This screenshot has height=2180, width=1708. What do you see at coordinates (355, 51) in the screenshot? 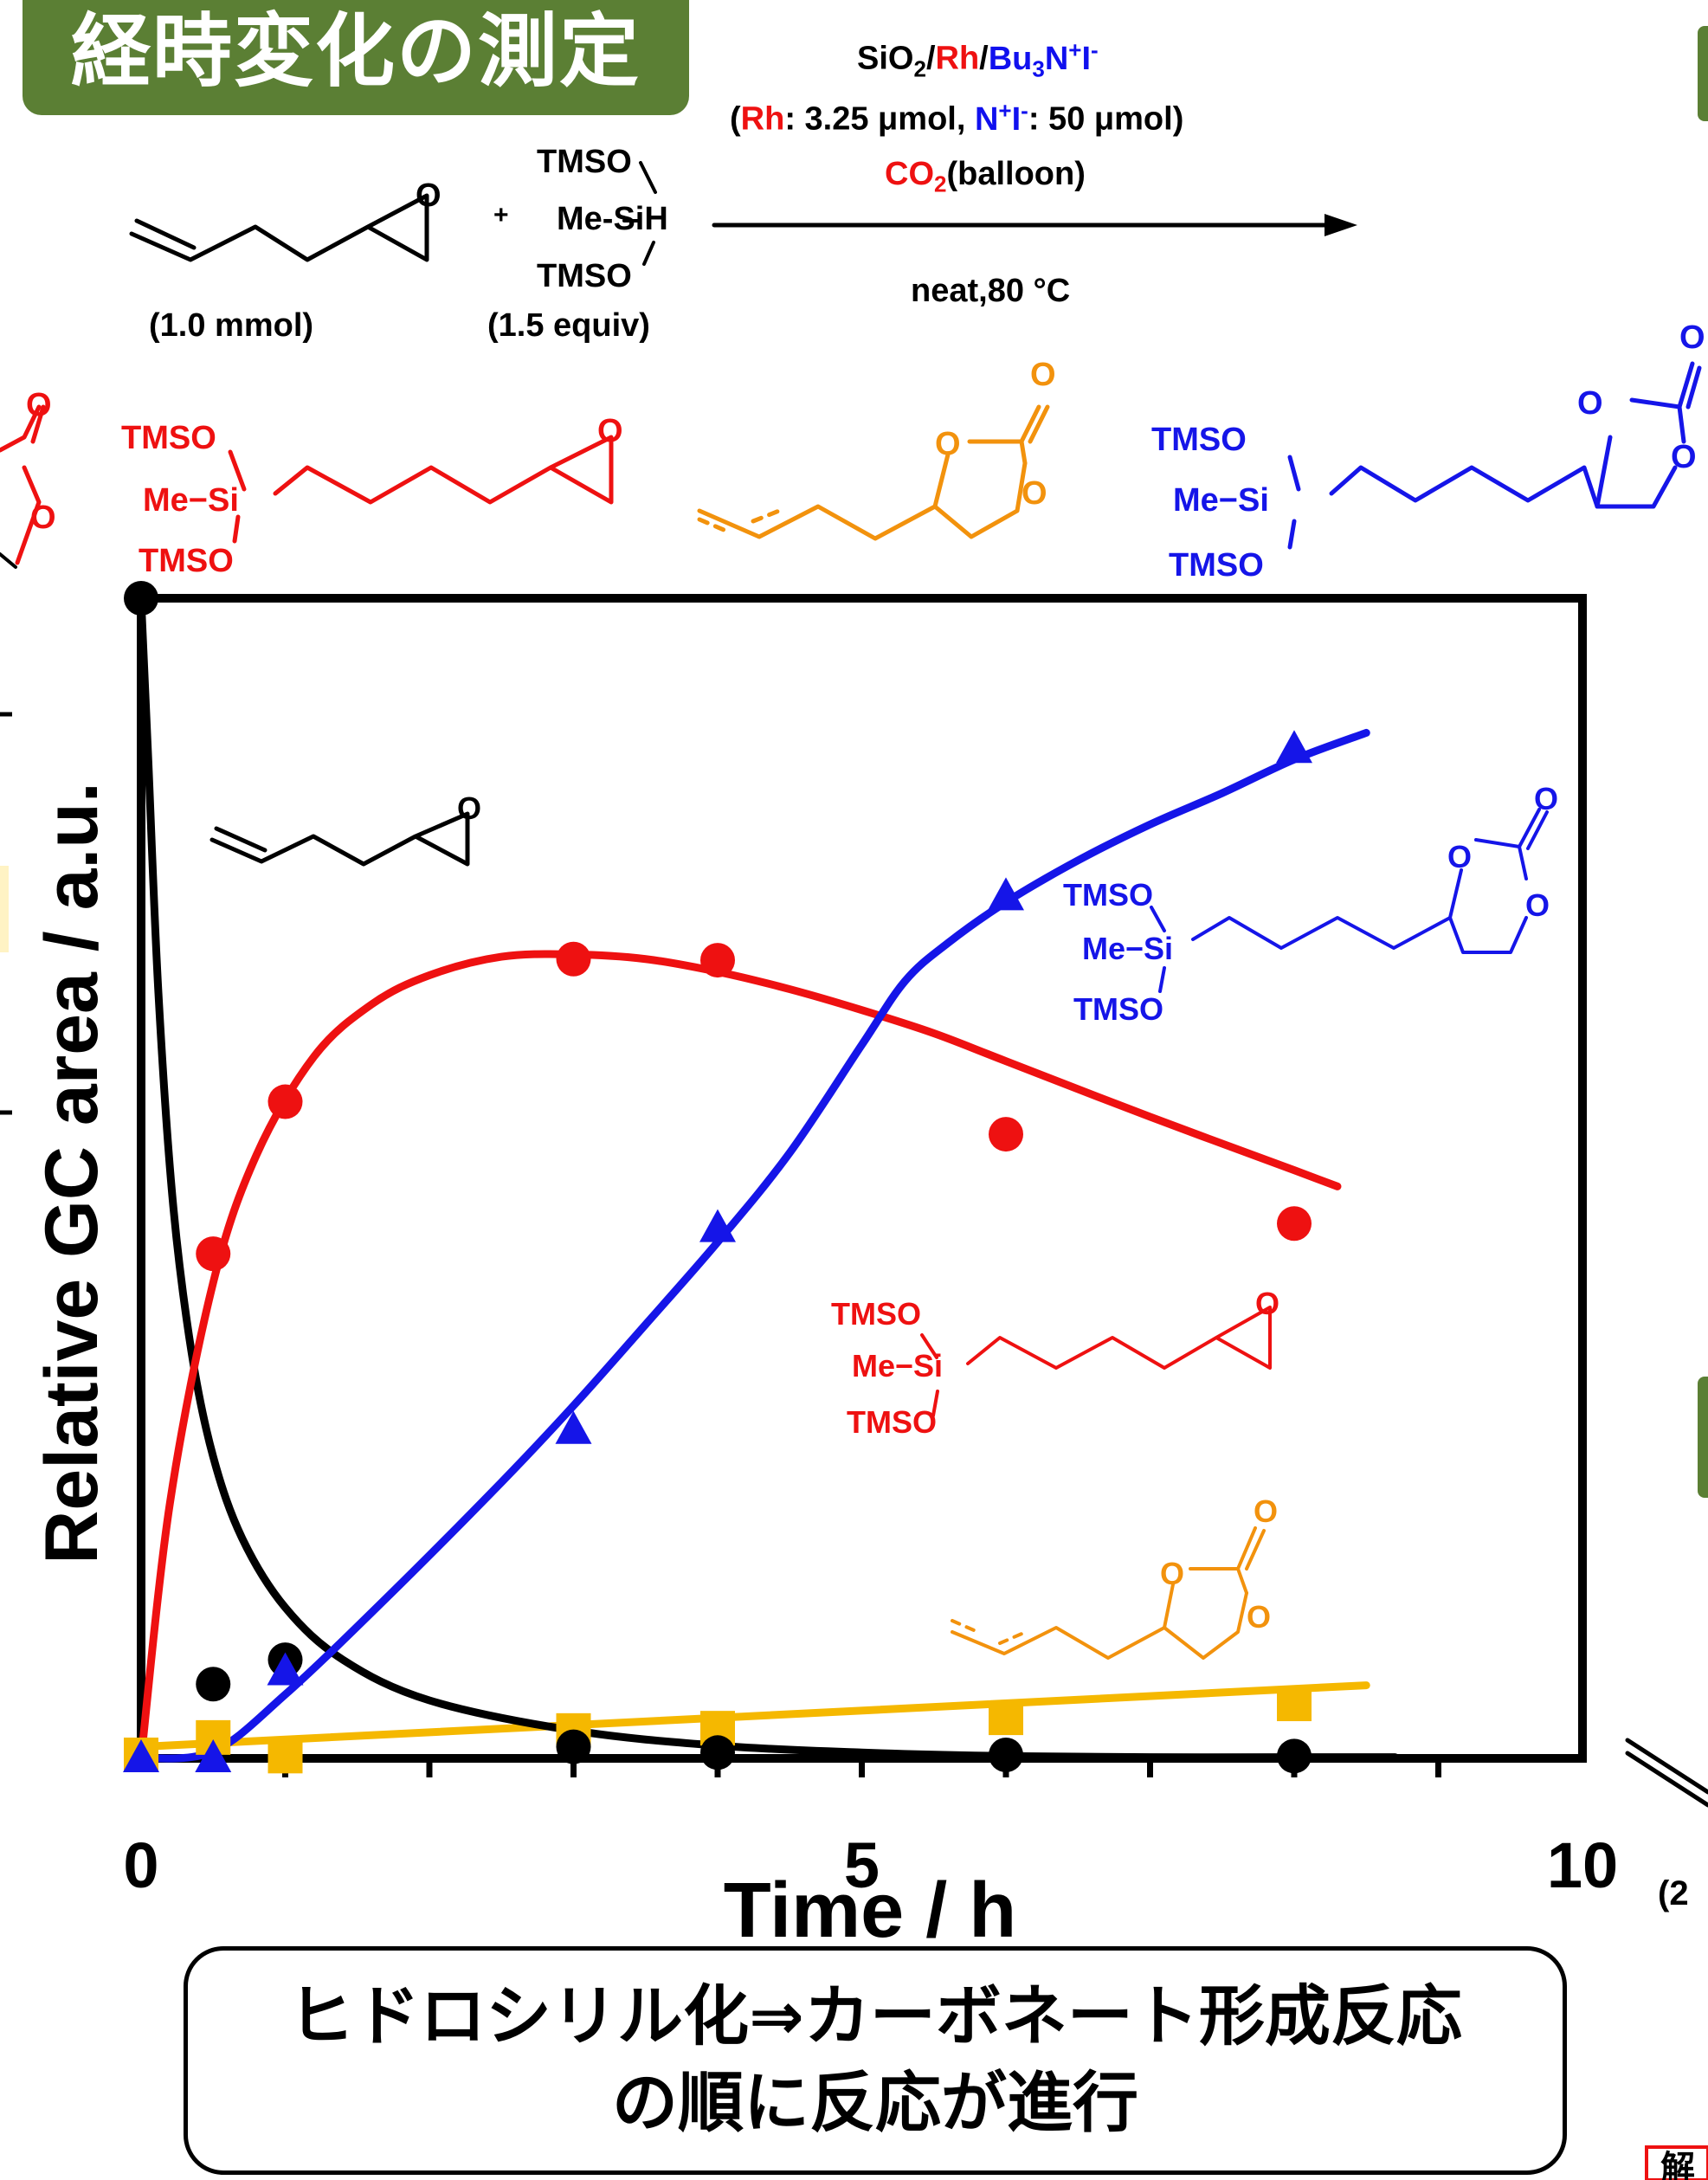
I see `page-title: 経時変化の測定` at bounding box center [355, 51].